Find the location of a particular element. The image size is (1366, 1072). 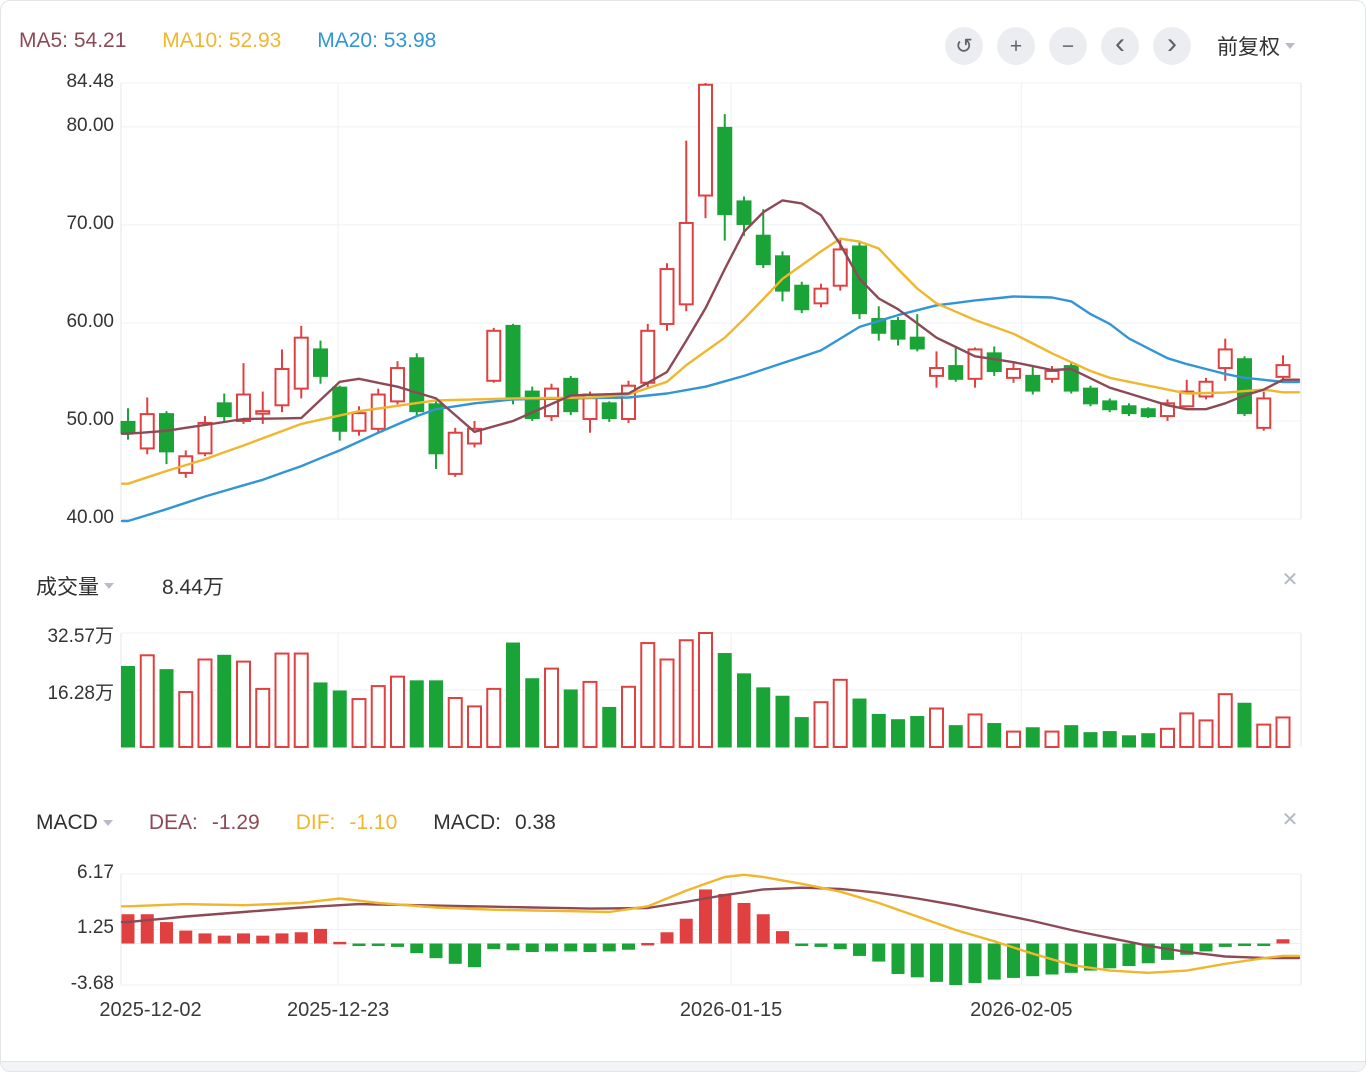

toolbar-undo-button: ↺ is located at coordinates (964, 46).